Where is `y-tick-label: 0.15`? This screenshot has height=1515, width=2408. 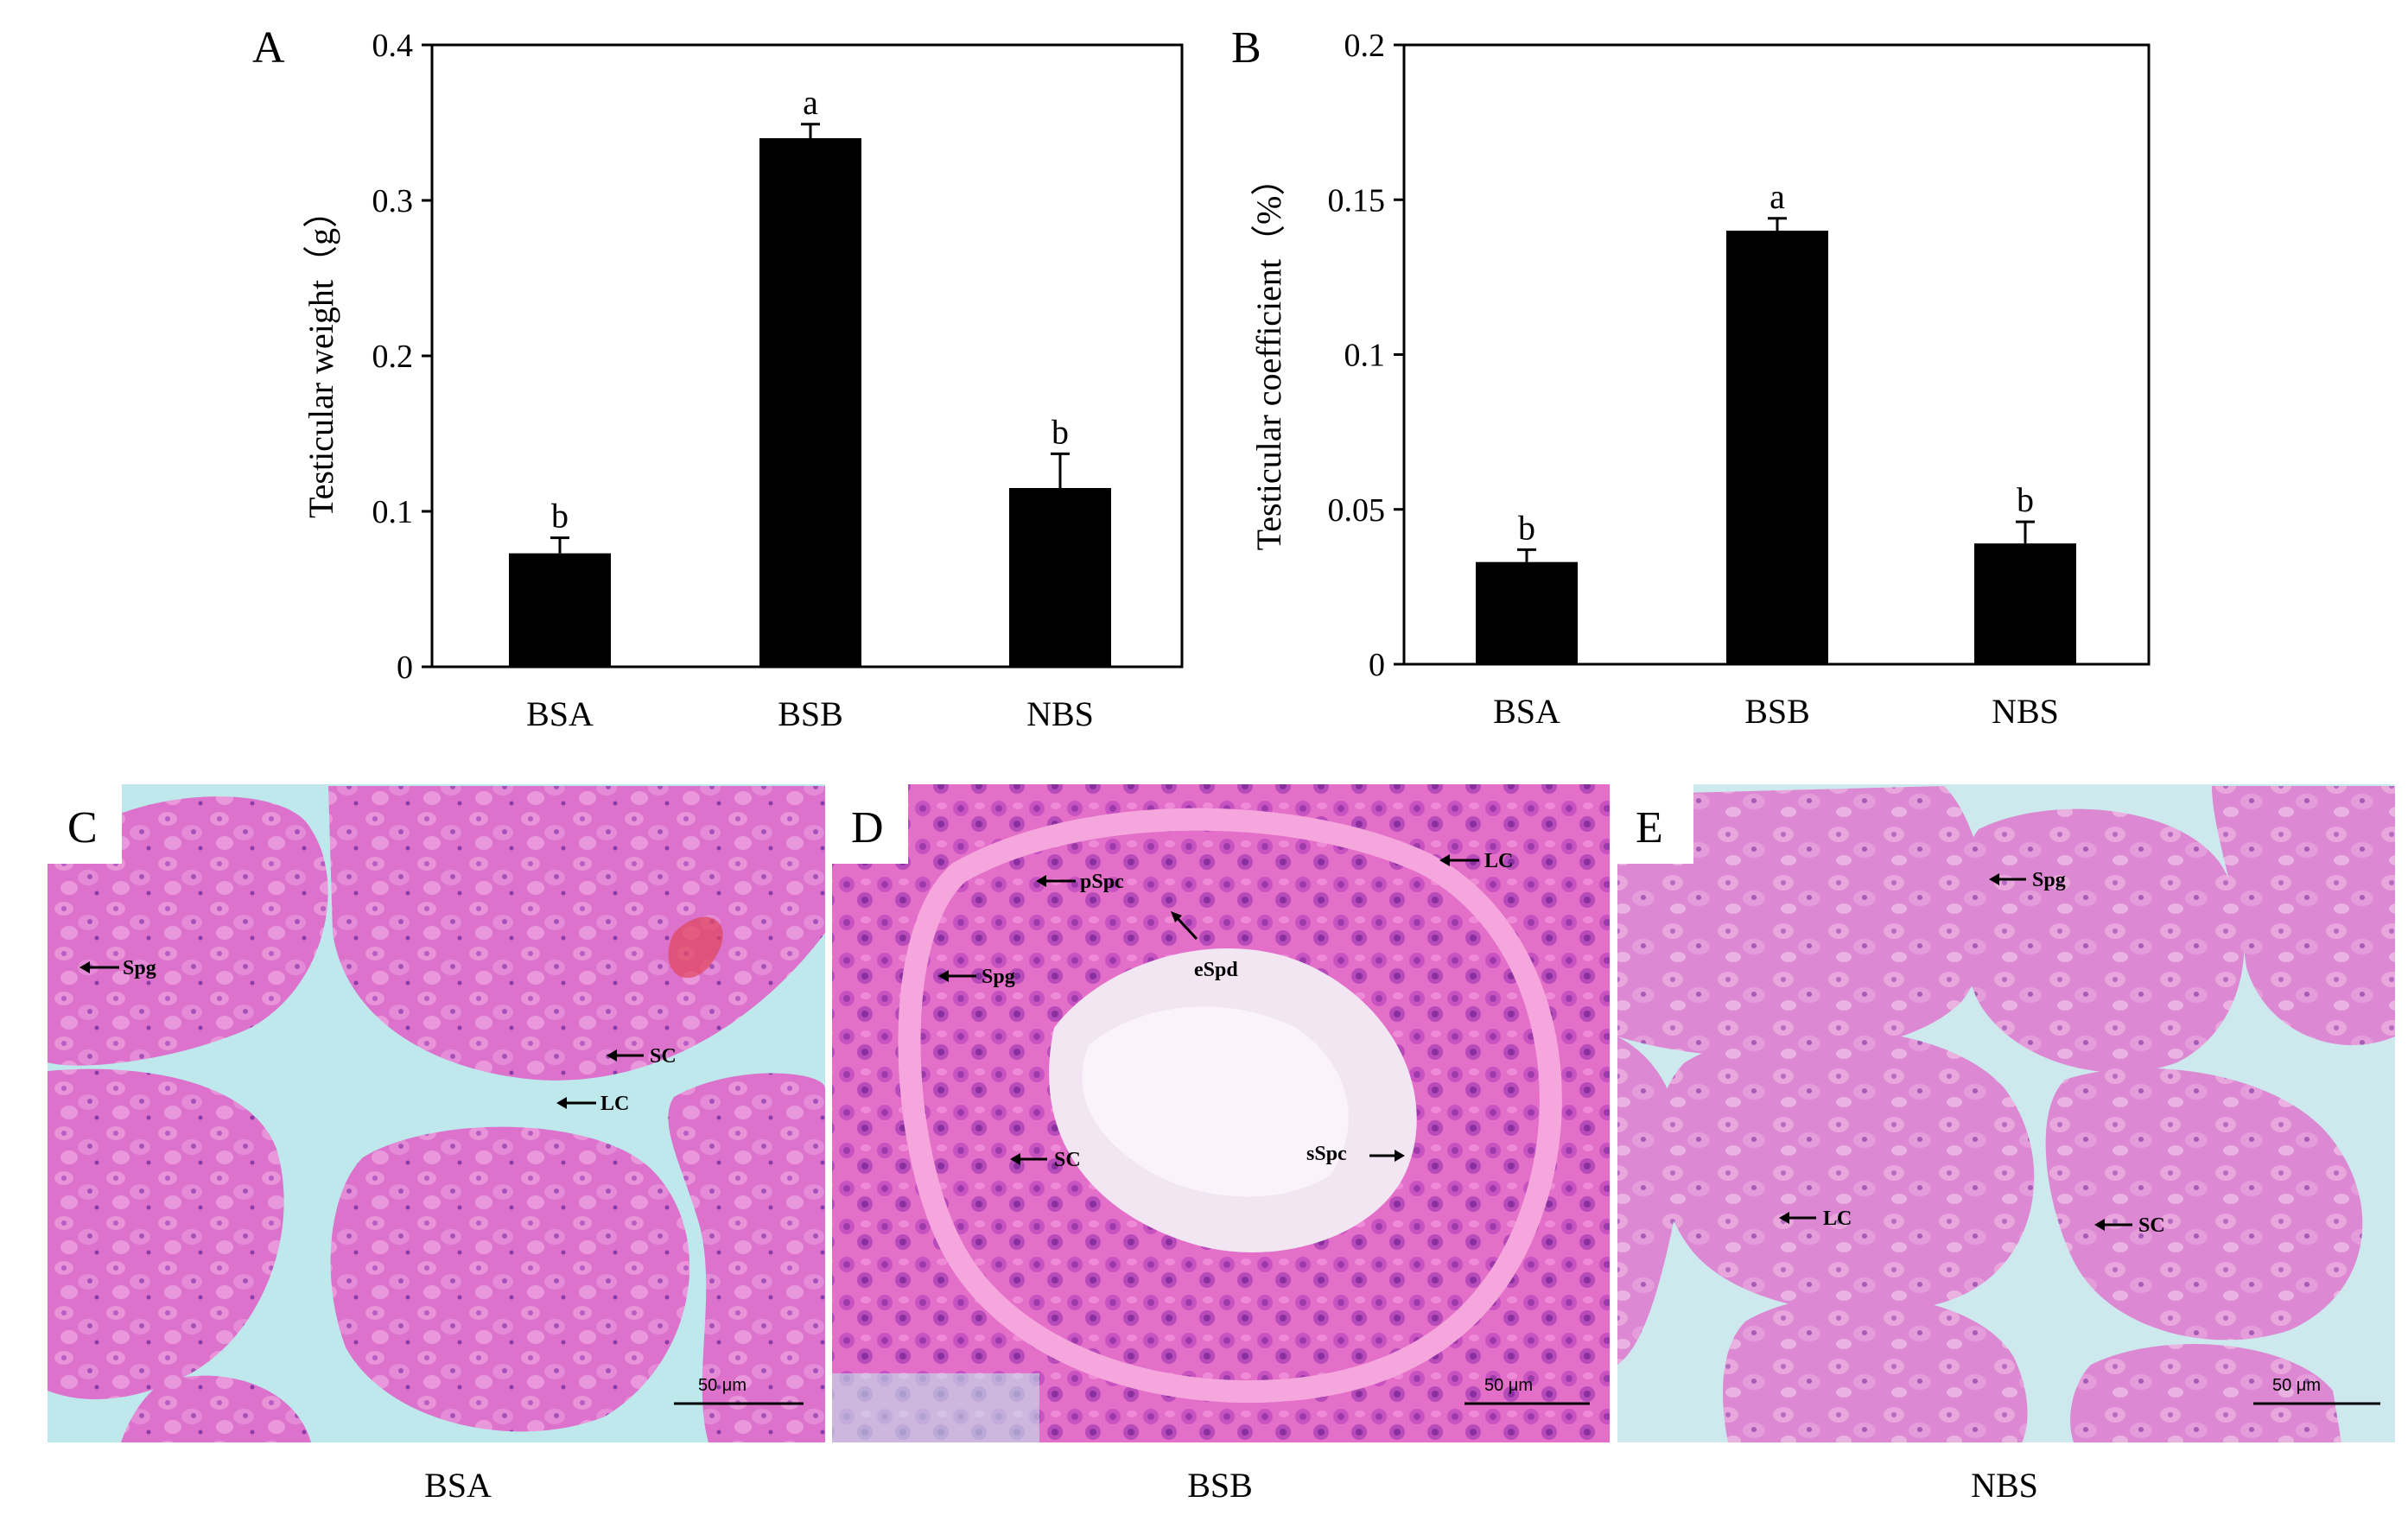 y-tick-label: 0.15 is located at coordinates (1357, 200).